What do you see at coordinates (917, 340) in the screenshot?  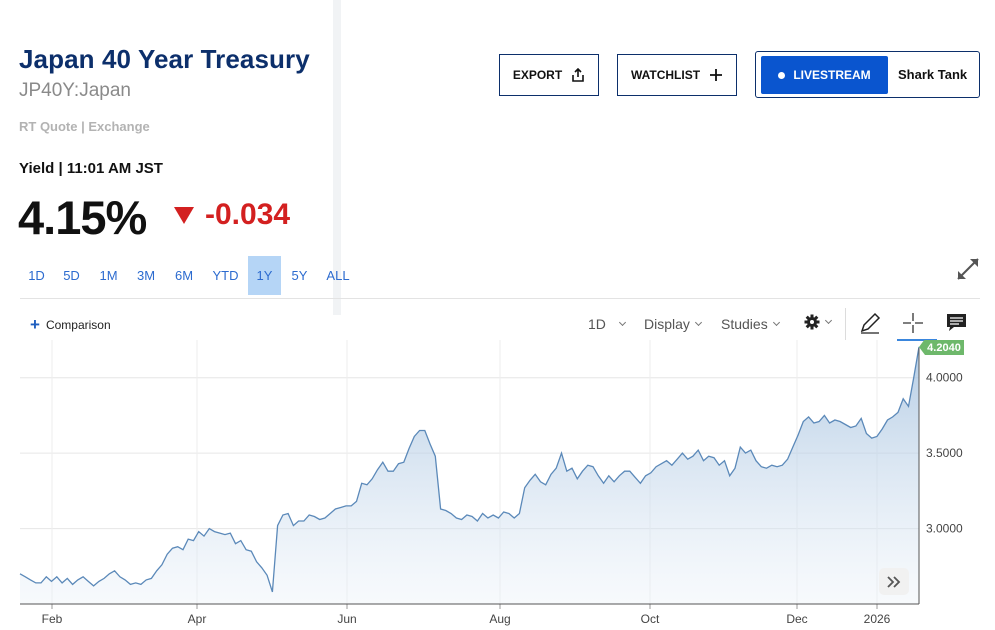 I see `active-tool-indicator` at bounding box center [917, 340].